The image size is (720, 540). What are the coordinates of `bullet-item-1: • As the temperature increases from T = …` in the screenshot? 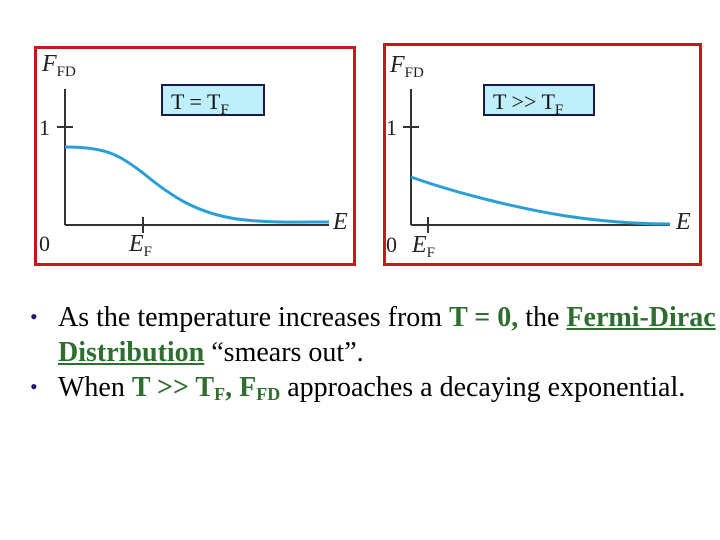 It's located at (375, 335).